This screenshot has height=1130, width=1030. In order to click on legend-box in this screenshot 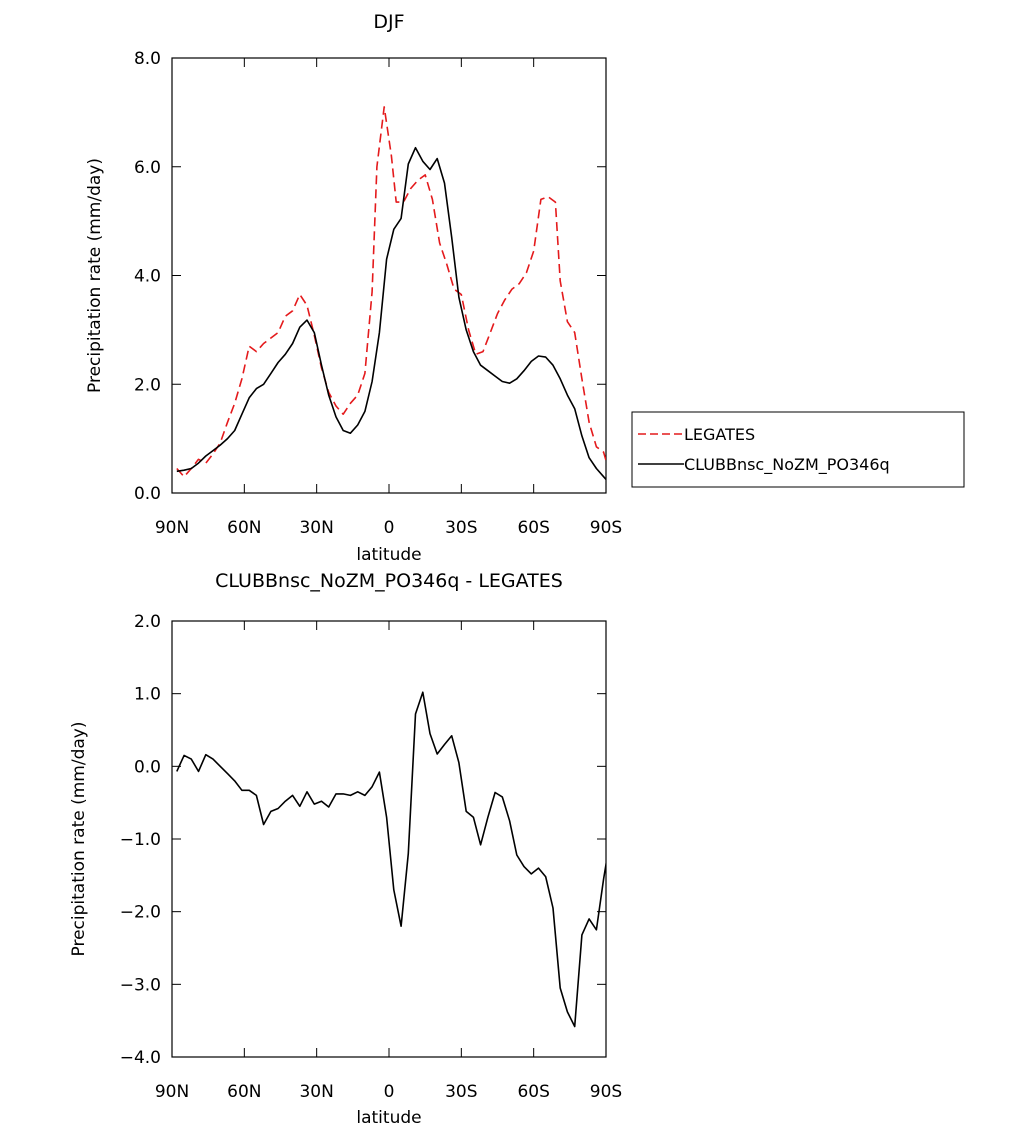, I will do `click(798, 449)`.